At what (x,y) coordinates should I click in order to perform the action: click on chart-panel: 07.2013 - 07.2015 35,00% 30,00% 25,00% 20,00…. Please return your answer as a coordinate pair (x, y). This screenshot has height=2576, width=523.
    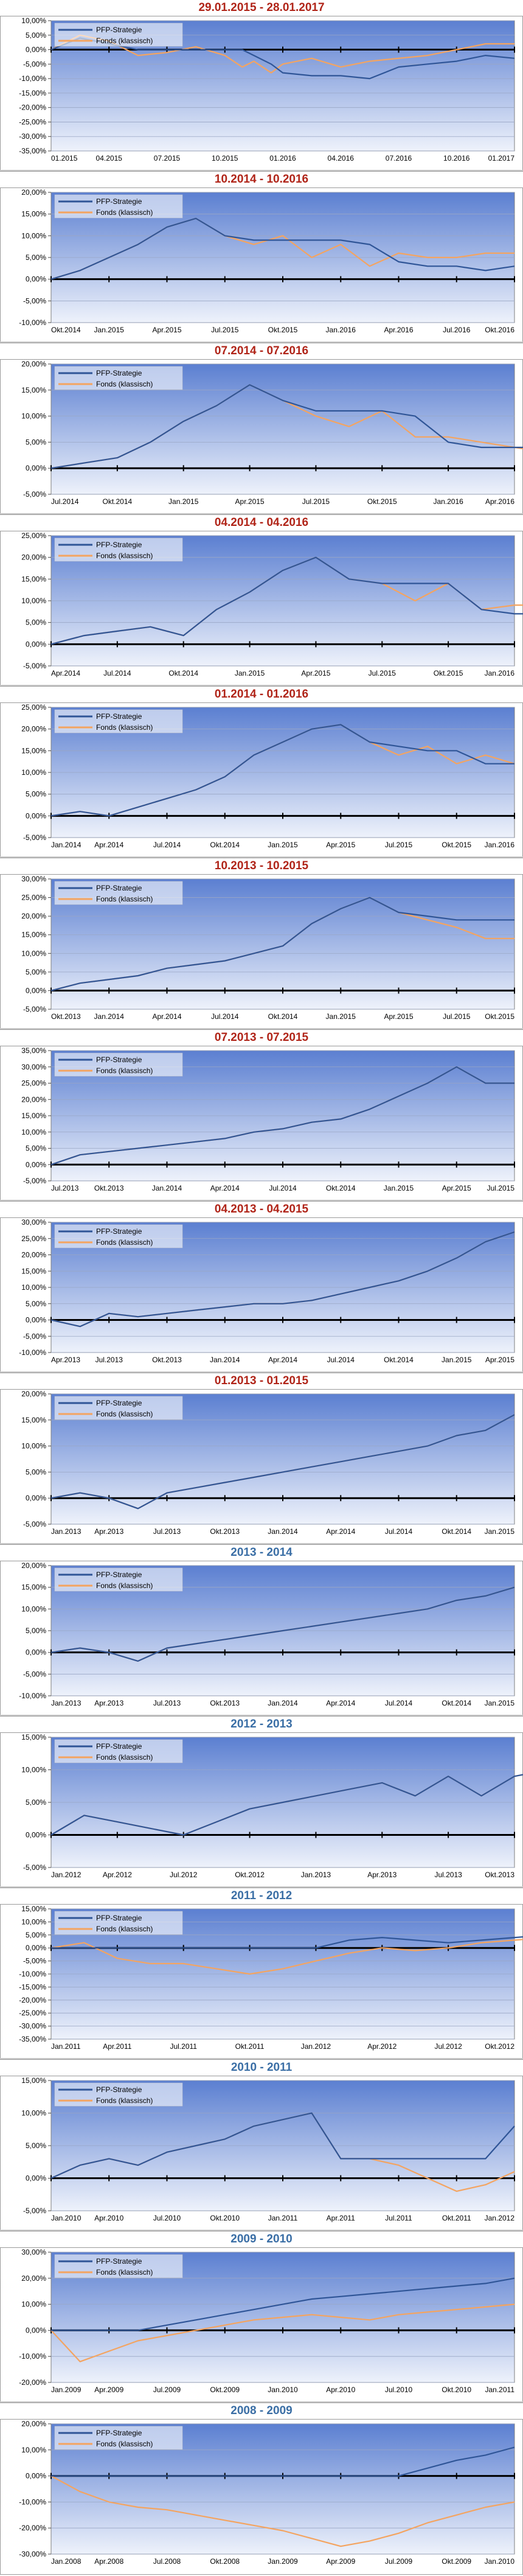
    Looking at the image, I should click on (261, 1116).